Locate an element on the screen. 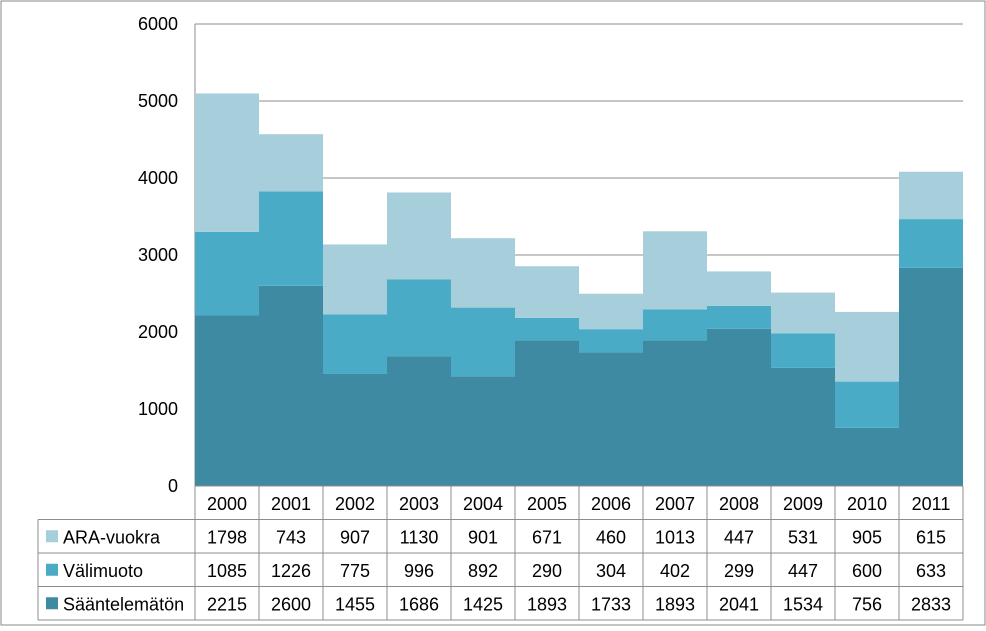 The width and height of the screenshot is (986, 631). y-tick-label: 2000 is located at coordinates (158, 332).